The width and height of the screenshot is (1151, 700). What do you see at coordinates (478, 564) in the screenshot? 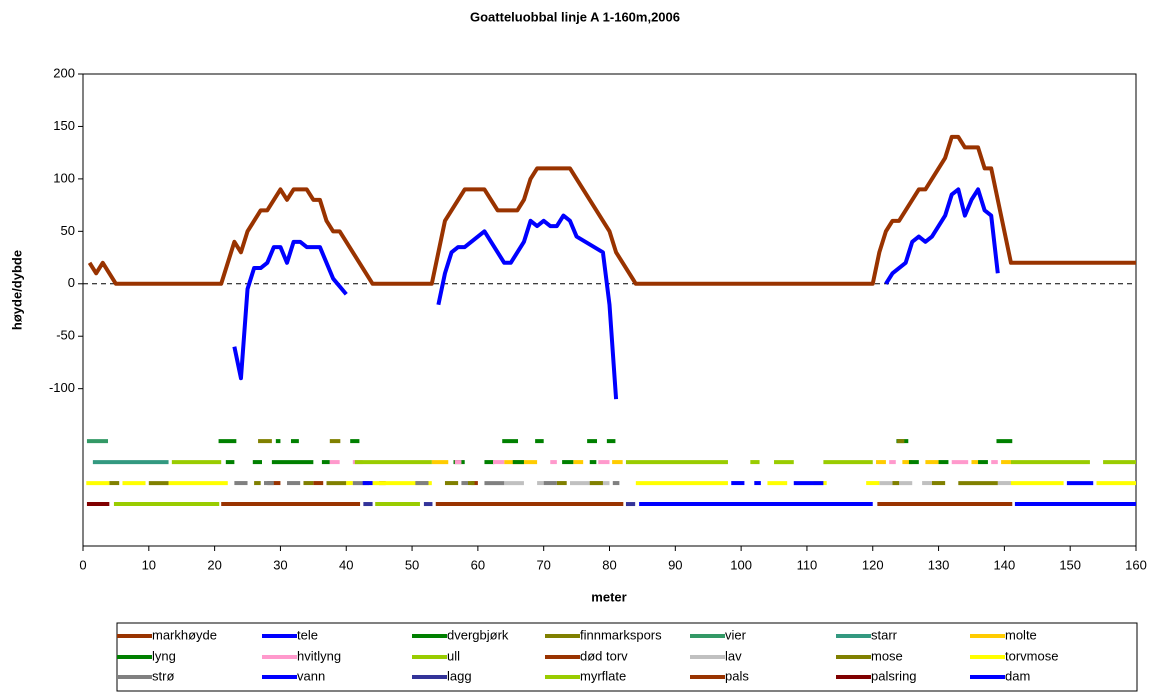
I see `x-tick-label: 60` at bounding box center [478, 564].